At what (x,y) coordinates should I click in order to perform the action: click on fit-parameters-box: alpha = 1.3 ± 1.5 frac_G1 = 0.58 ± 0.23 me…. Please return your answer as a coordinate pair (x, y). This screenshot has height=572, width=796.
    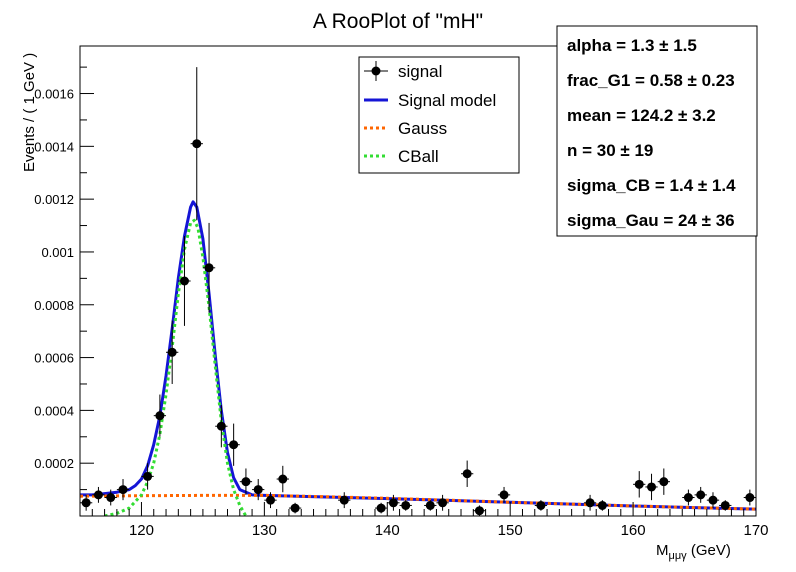
    Looking at the image, I should click on (657, 131).